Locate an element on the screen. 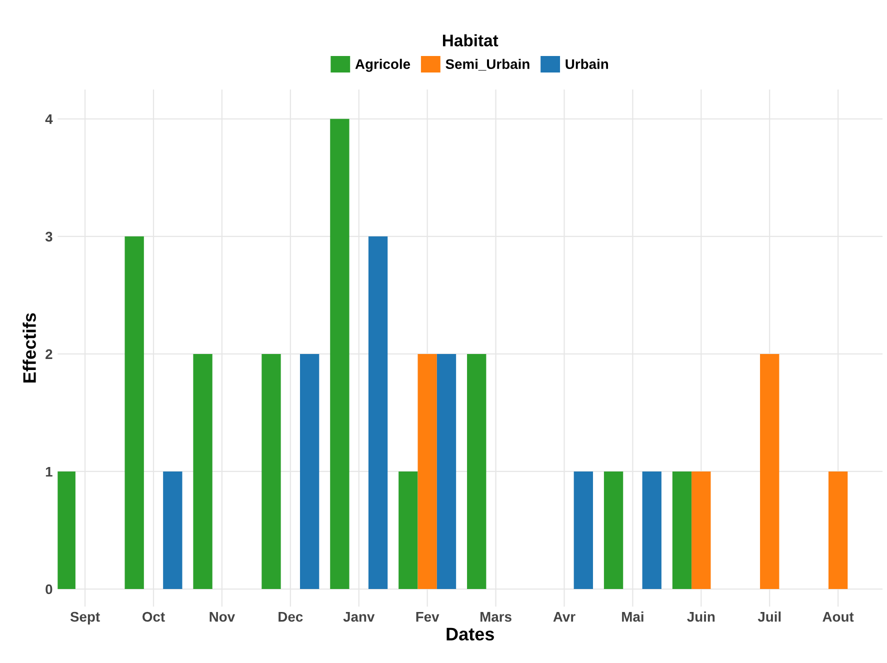  x-tick-label: Juil is located at coordinates (769, 617).